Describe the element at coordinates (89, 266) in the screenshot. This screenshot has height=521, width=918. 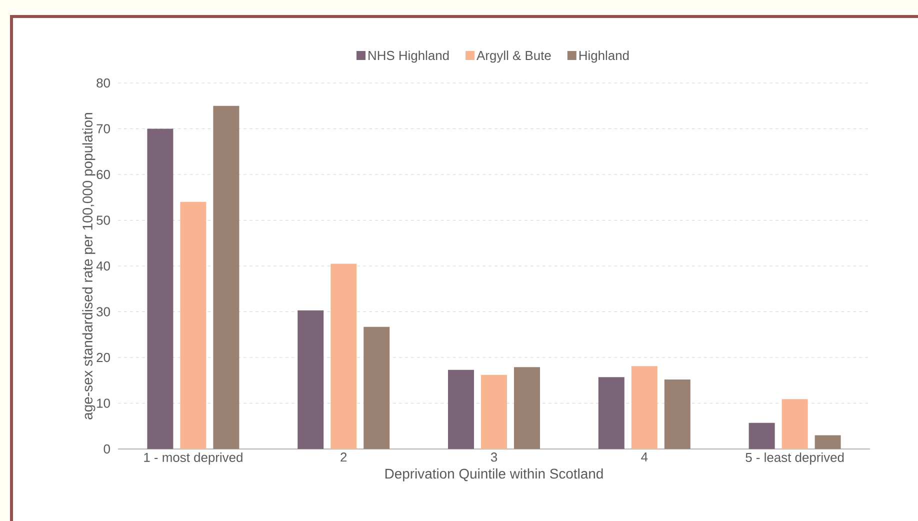
I see `y-axis-title: age-sex standardised rate per 100,000 population` at that location.